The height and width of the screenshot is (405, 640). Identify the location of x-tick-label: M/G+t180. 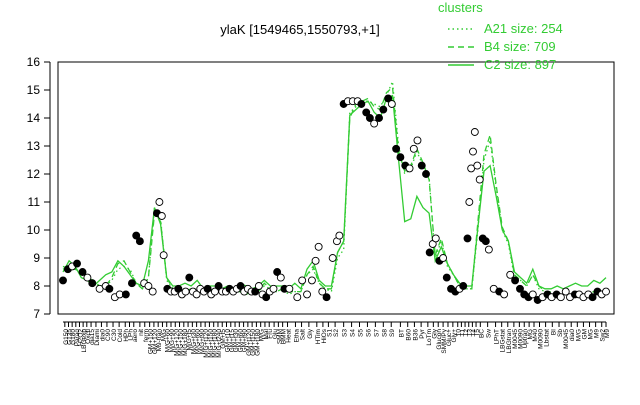
(215, 343).